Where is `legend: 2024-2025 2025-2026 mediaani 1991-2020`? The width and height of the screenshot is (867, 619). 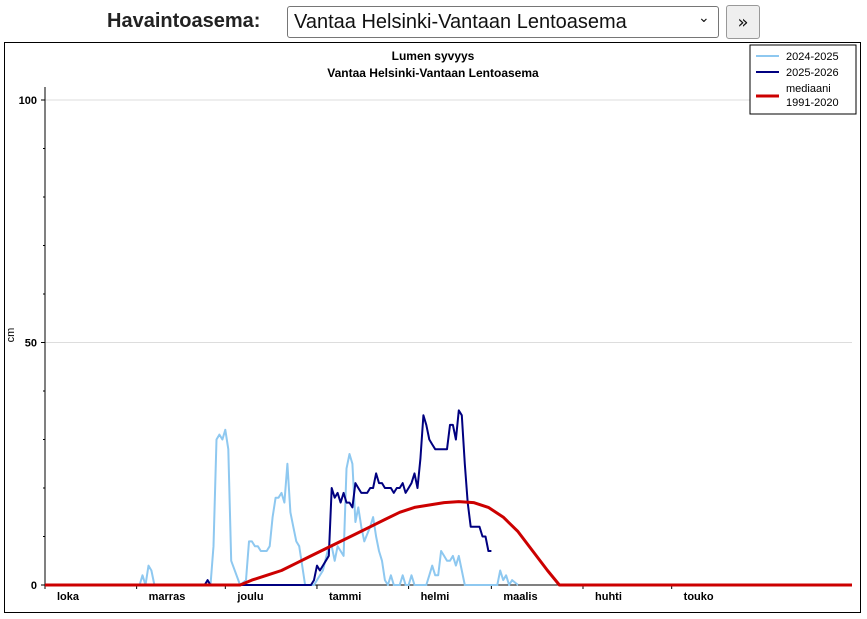
legend: 2024-2025 2025-2026 mediaani 1991-2020 is located at coordinates (803, 79).